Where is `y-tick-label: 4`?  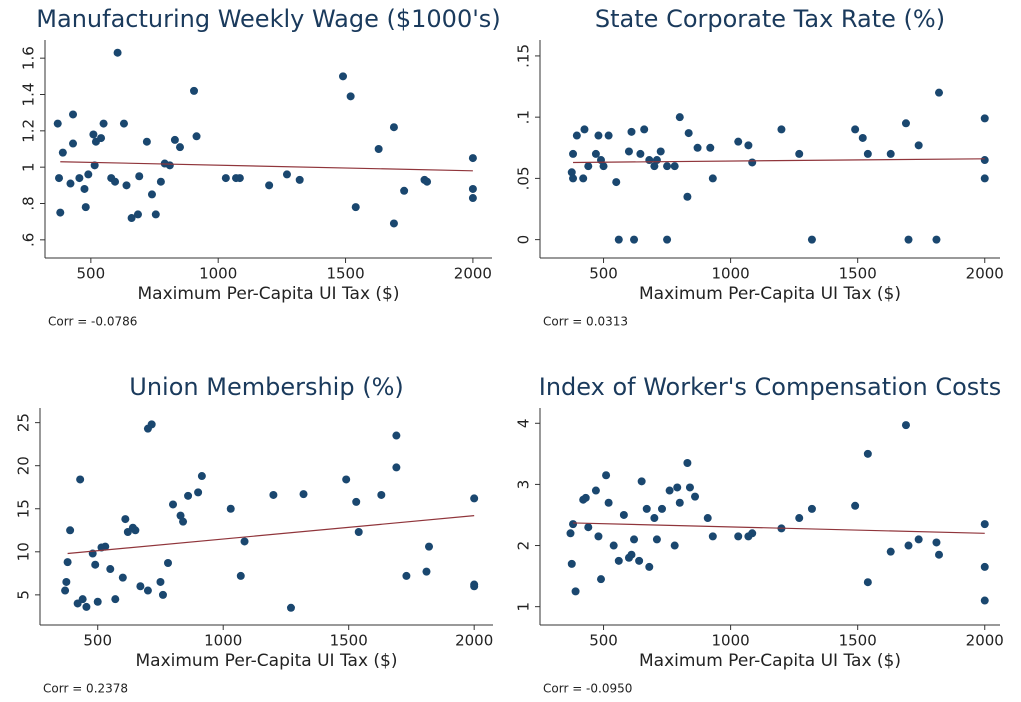 y-tick-label: 4 is located at coordinates (524, 424).